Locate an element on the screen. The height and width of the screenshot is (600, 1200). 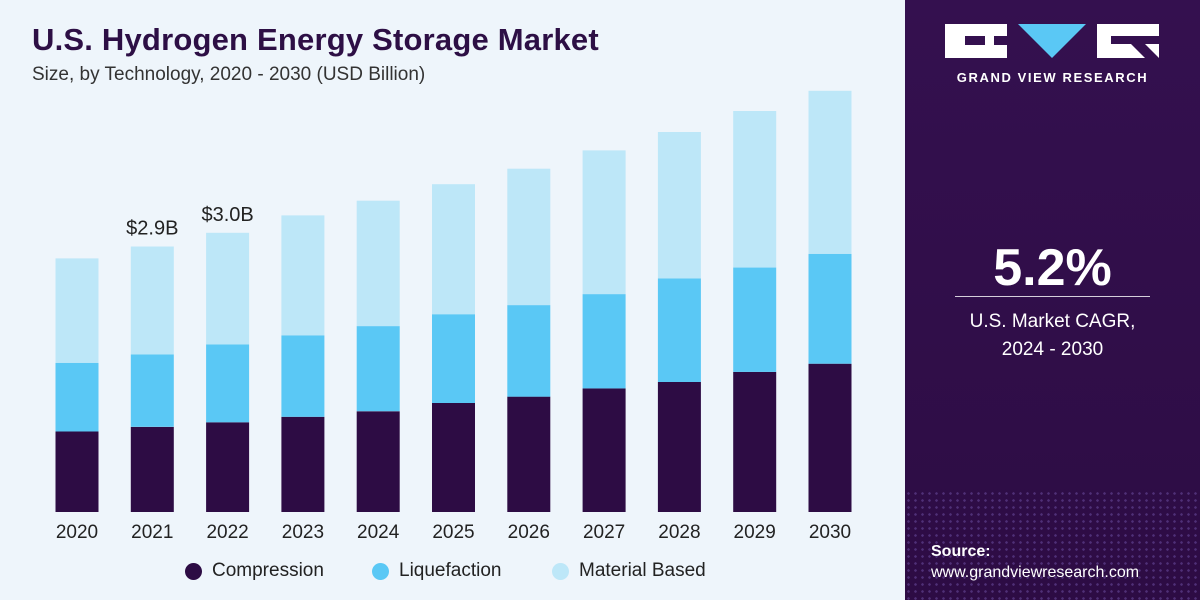
bar-compression-2024 is located at coordinates (378, 461).